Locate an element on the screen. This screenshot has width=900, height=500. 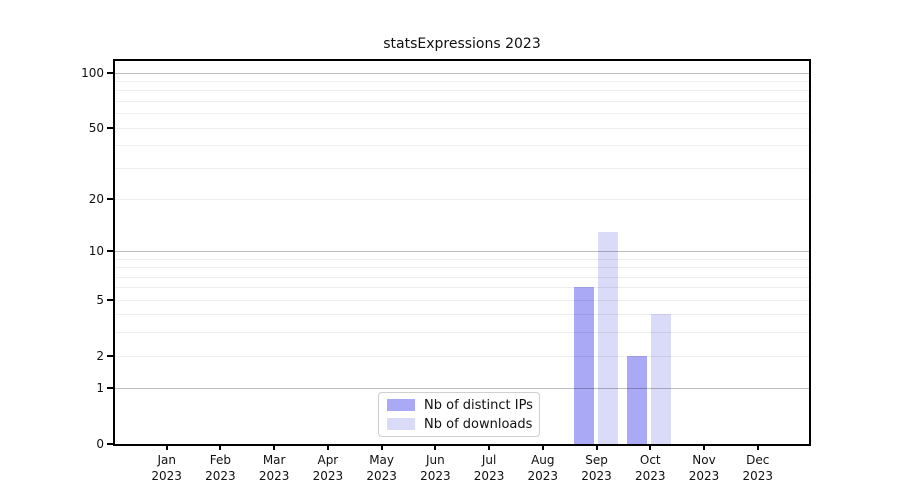
y-tick-label: 0 is located at coordinates (100, 444).